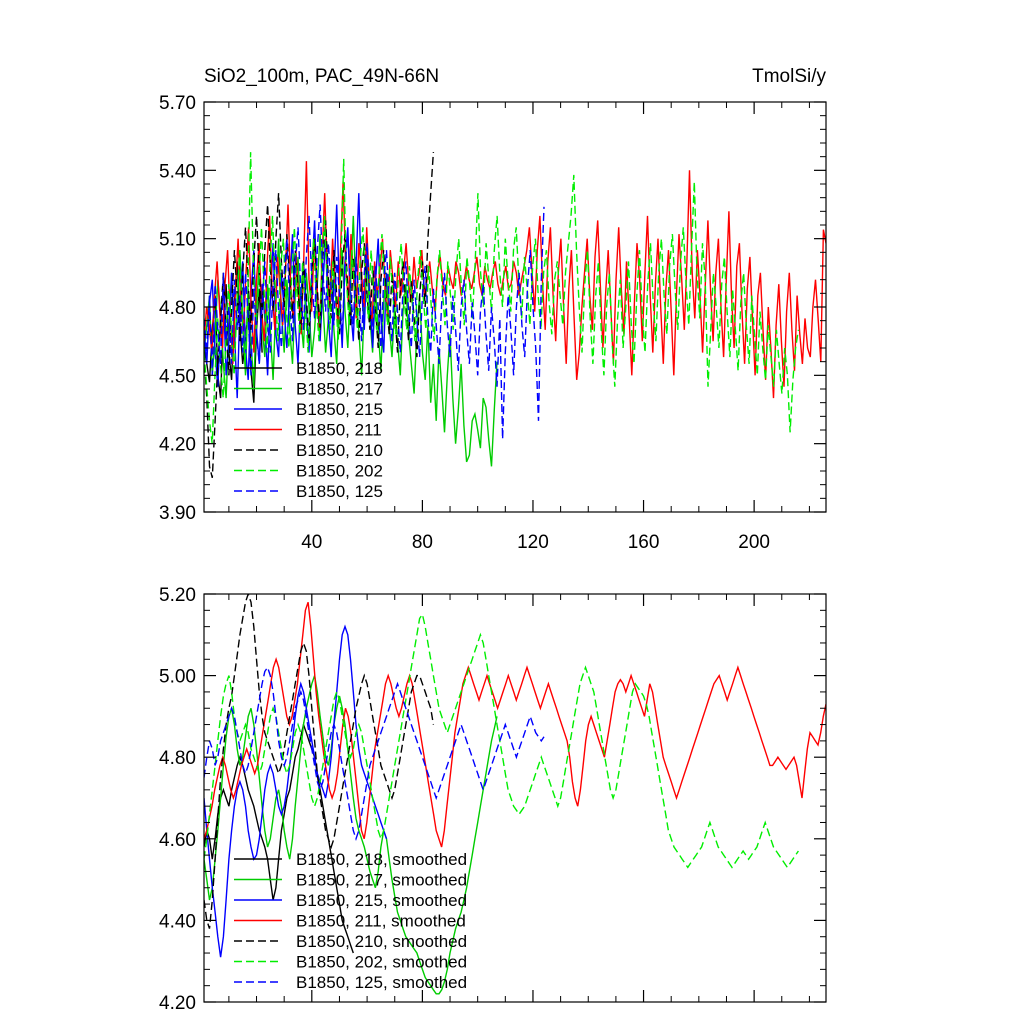  What do you see at coordinates (381, 859) in the screenshot?
I see `legend-entry: B1850, 218, smoothed` at bounding box center [381, 859].